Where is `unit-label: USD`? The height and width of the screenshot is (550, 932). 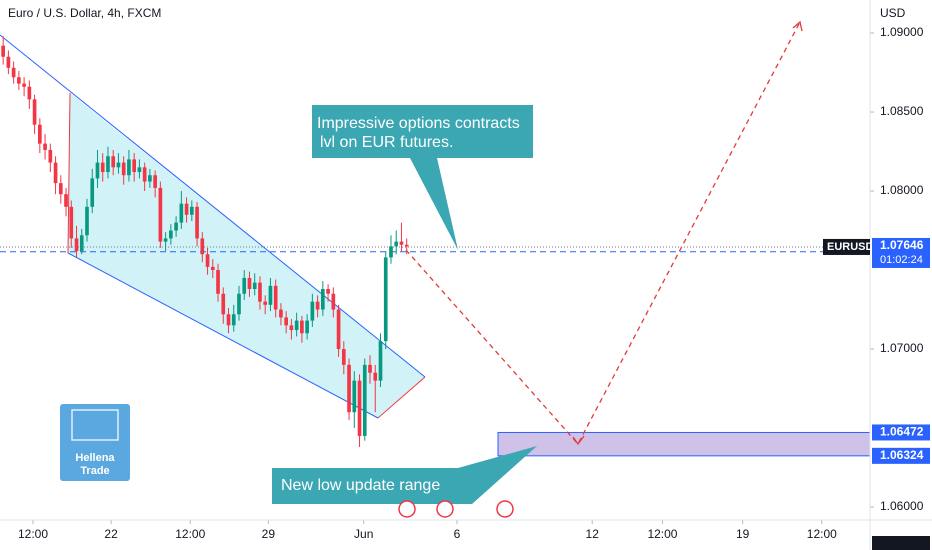 unit-label: USD is located at coordinates (893, 13).